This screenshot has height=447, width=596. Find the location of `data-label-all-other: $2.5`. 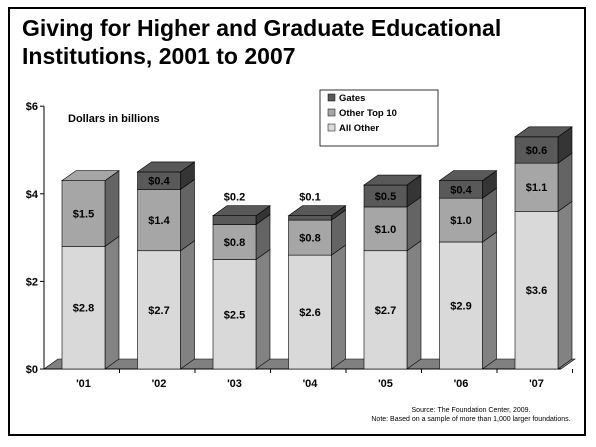

data-label-all-other: $2.5 is located at coordinates (234, 315).